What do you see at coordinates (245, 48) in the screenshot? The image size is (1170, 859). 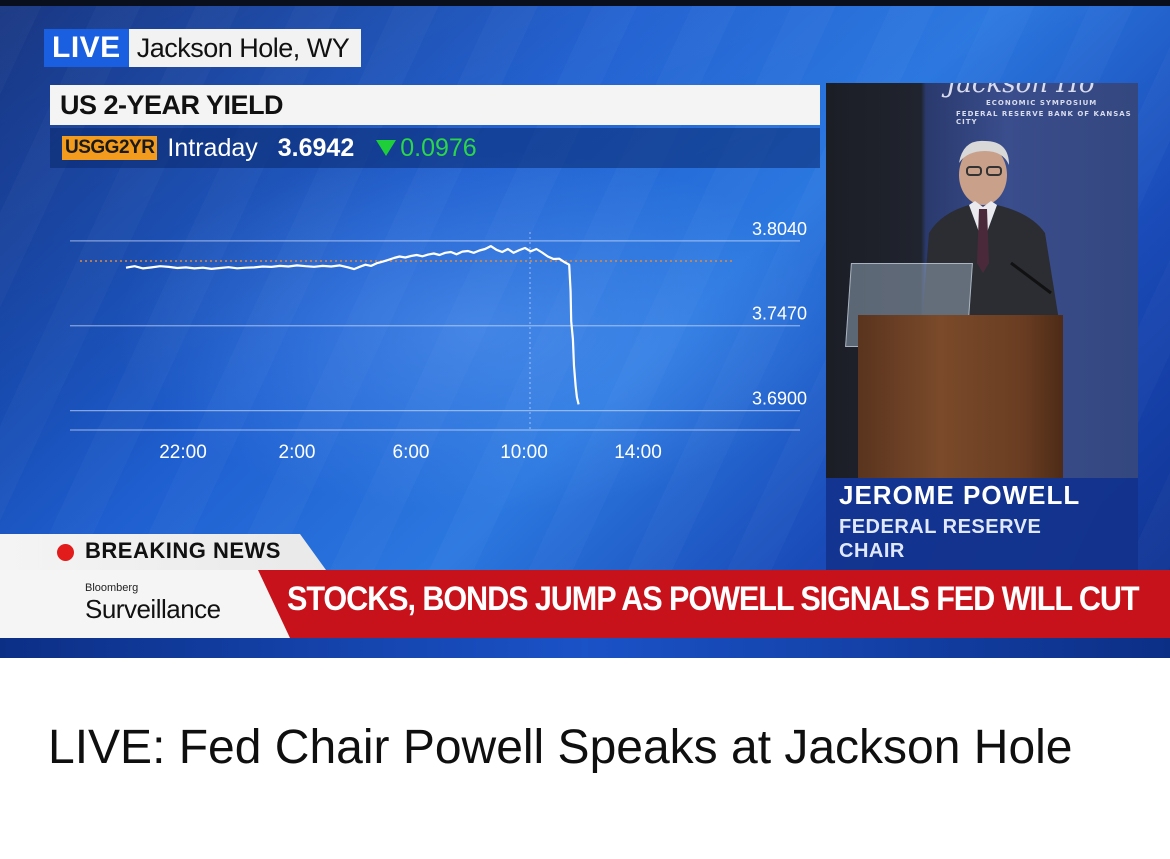 I see `location-label: Jackson Hole, WY` at bounding box center [245, 48].